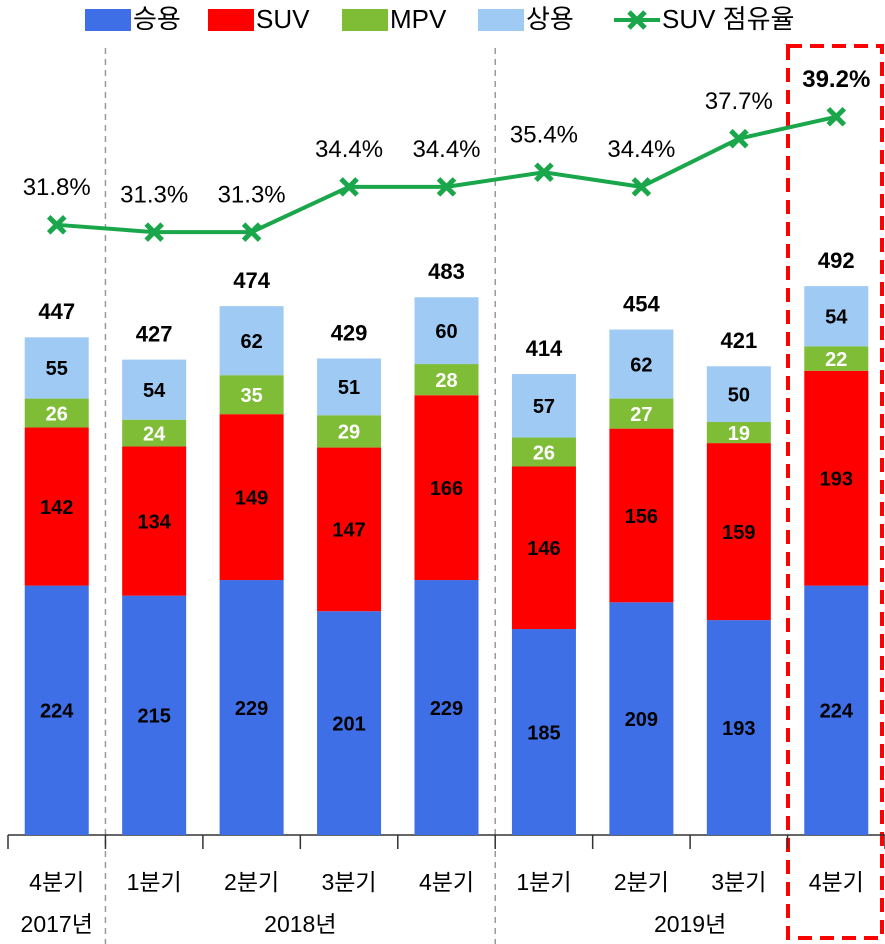 This screenshot has height=944, width=885. I want to click on value-label: 209, so click(641, 720).